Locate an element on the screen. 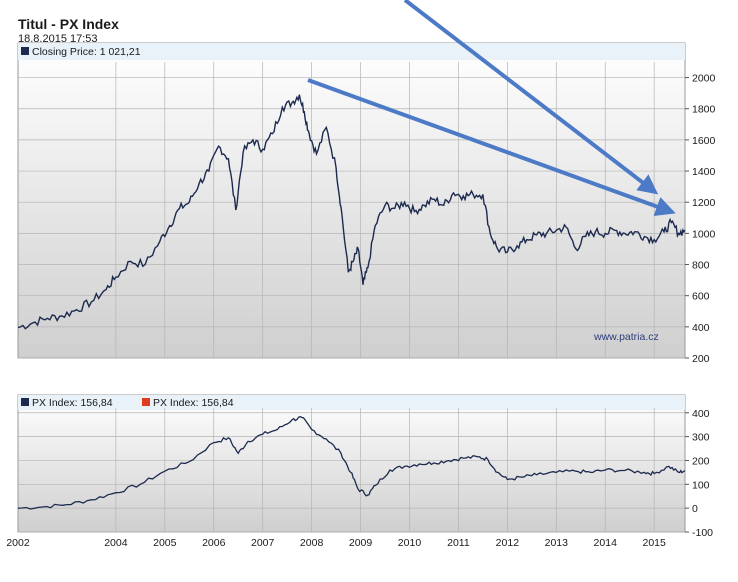  sub-legend-band is located at coordinates (351, 402).